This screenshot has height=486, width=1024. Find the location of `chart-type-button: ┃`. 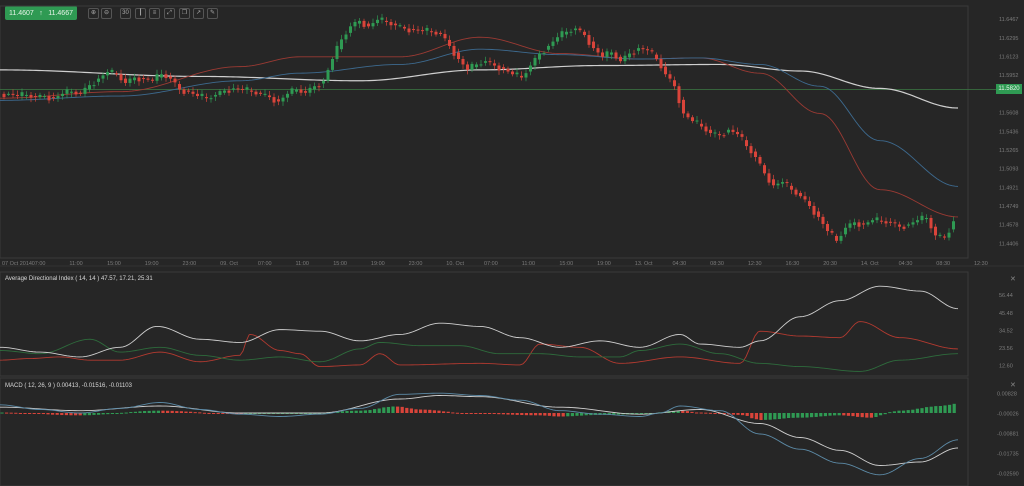

chart-type-button: ┃ is located at coordinates (140, 13).